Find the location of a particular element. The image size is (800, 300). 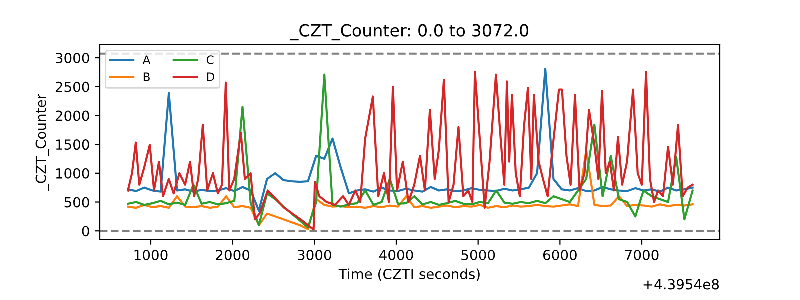

x-tick-label: 4000 is located at coordinates (397, 255).